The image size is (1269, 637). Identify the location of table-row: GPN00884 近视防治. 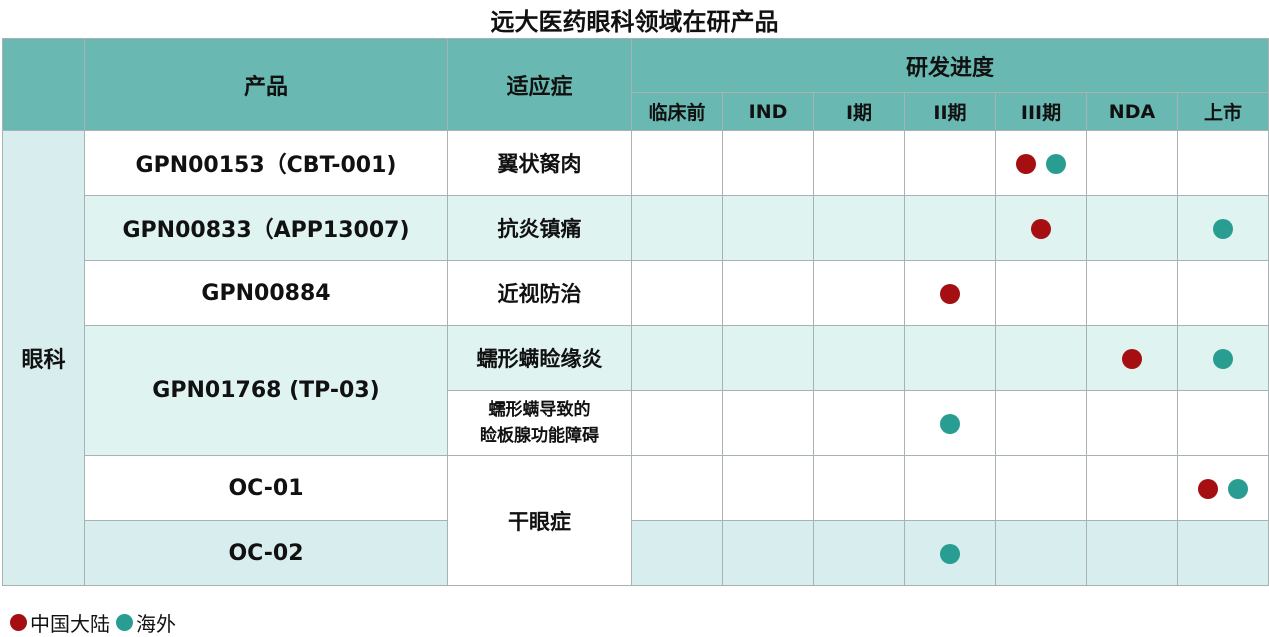
(636, 293).